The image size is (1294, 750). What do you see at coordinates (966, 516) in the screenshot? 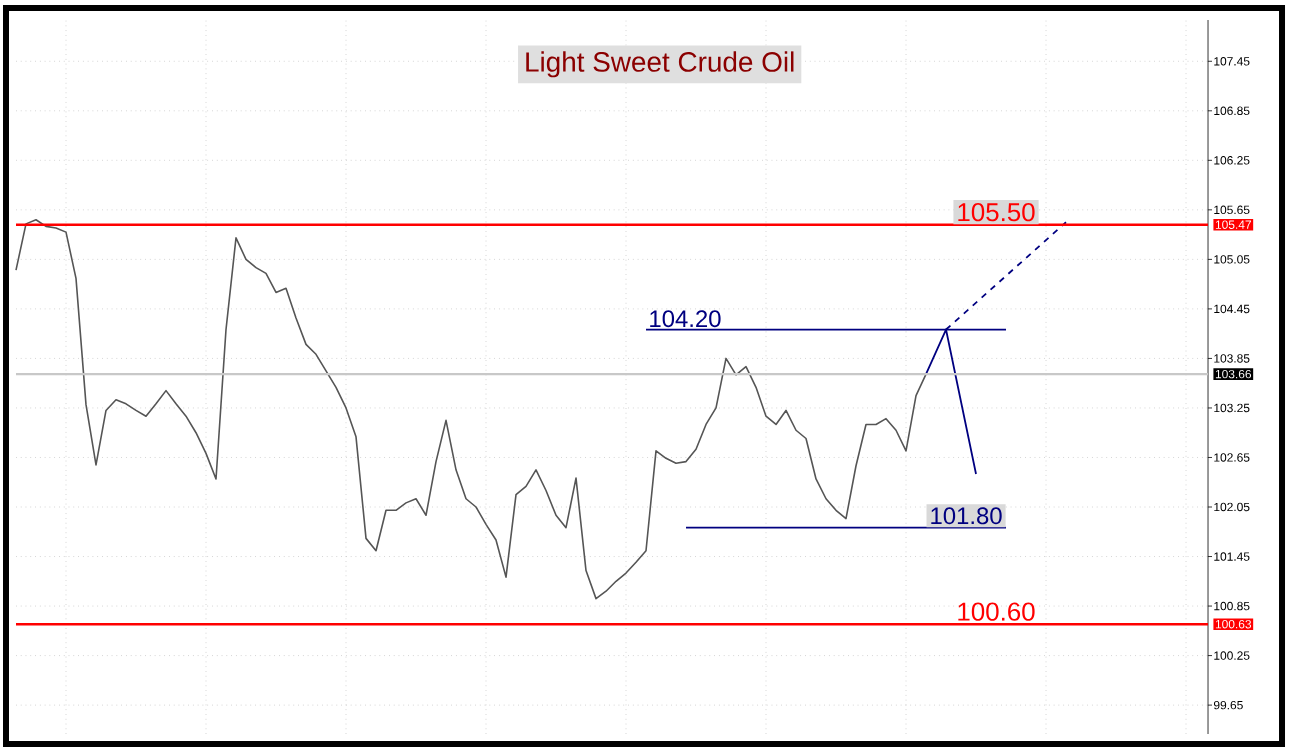
I see `series-label: 101.80` at bounding box center [966, 516].